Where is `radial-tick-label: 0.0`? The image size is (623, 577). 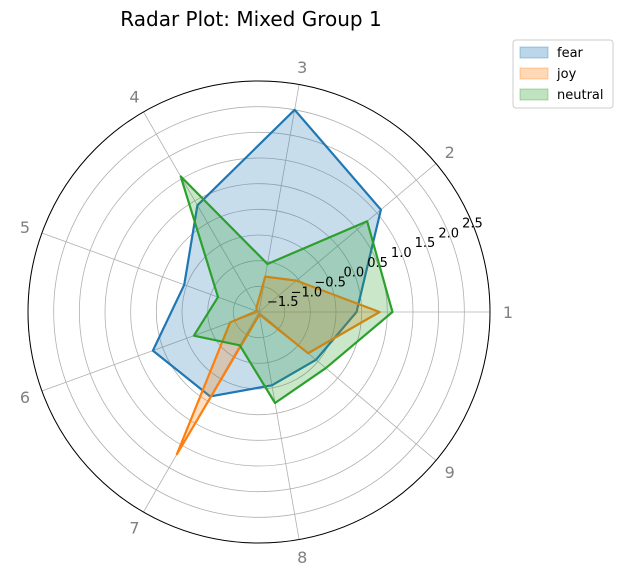 radial-tick-label: 0.0 is located at coordinates (354, 273).